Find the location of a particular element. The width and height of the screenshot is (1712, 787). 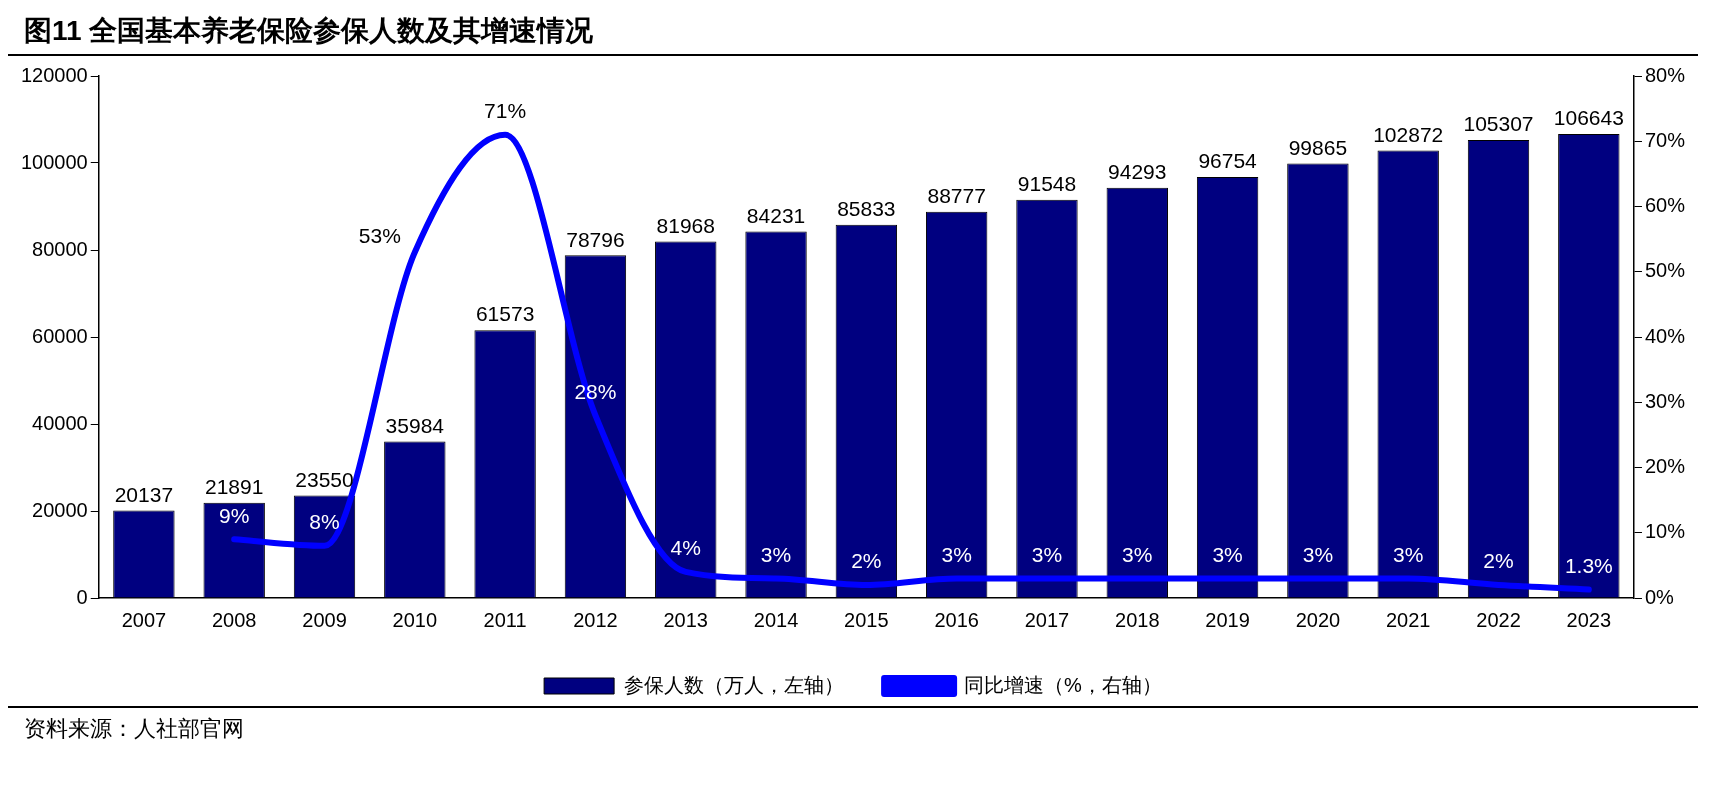

chart-title: 图11 全国基本养老保险参保人数及其增速情况 is located at coordinates (853, 32).